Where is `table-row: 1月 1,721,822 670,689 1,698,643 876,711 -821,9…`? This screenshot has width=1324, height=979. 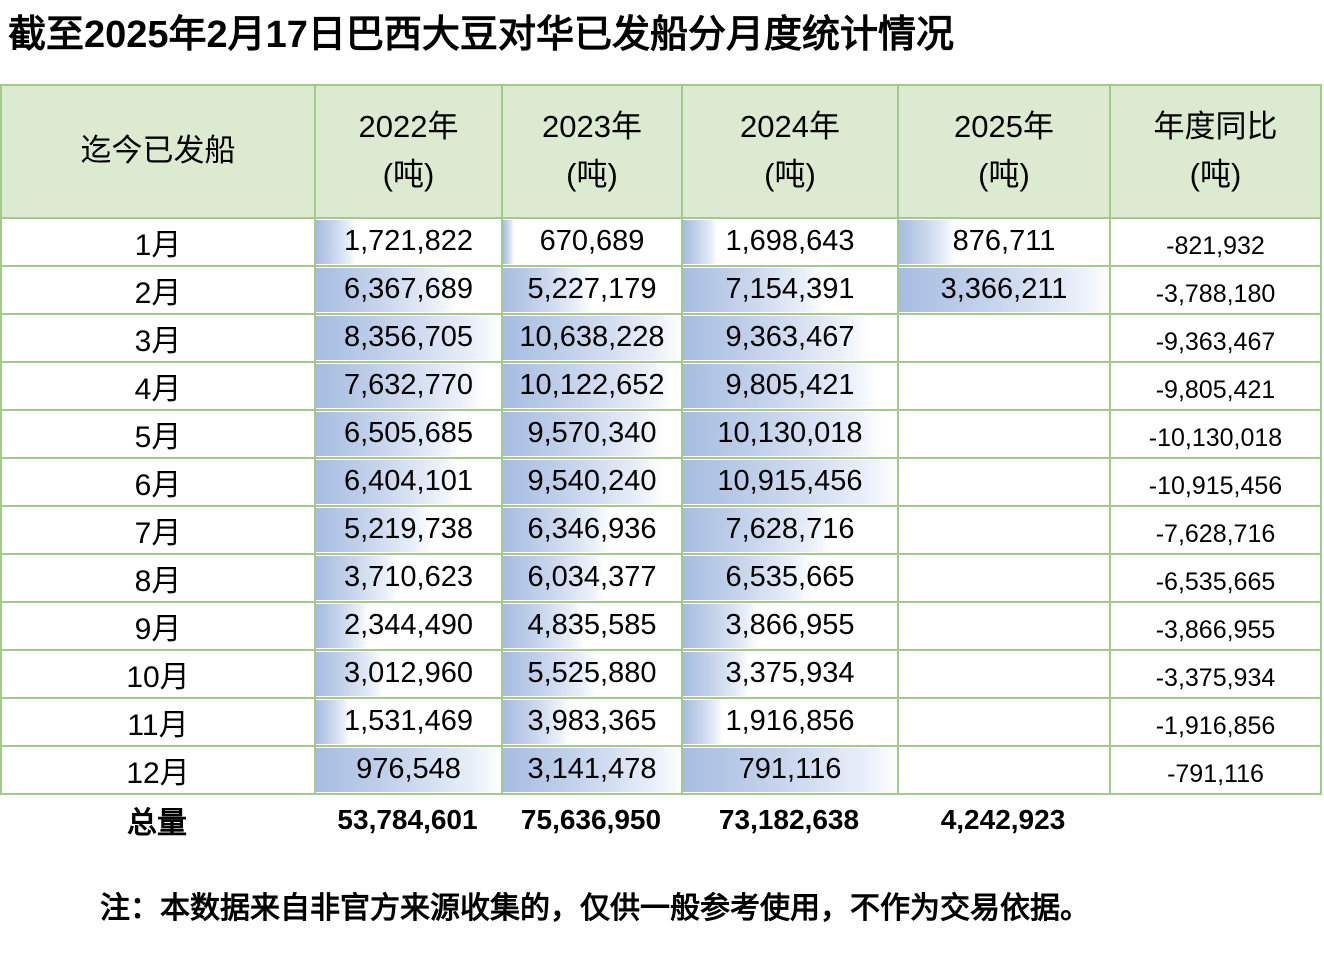
table-row: 1月 1,721,822 670,689 1,698,643 876,711 -821,9… is located at coordinates (661, 240).